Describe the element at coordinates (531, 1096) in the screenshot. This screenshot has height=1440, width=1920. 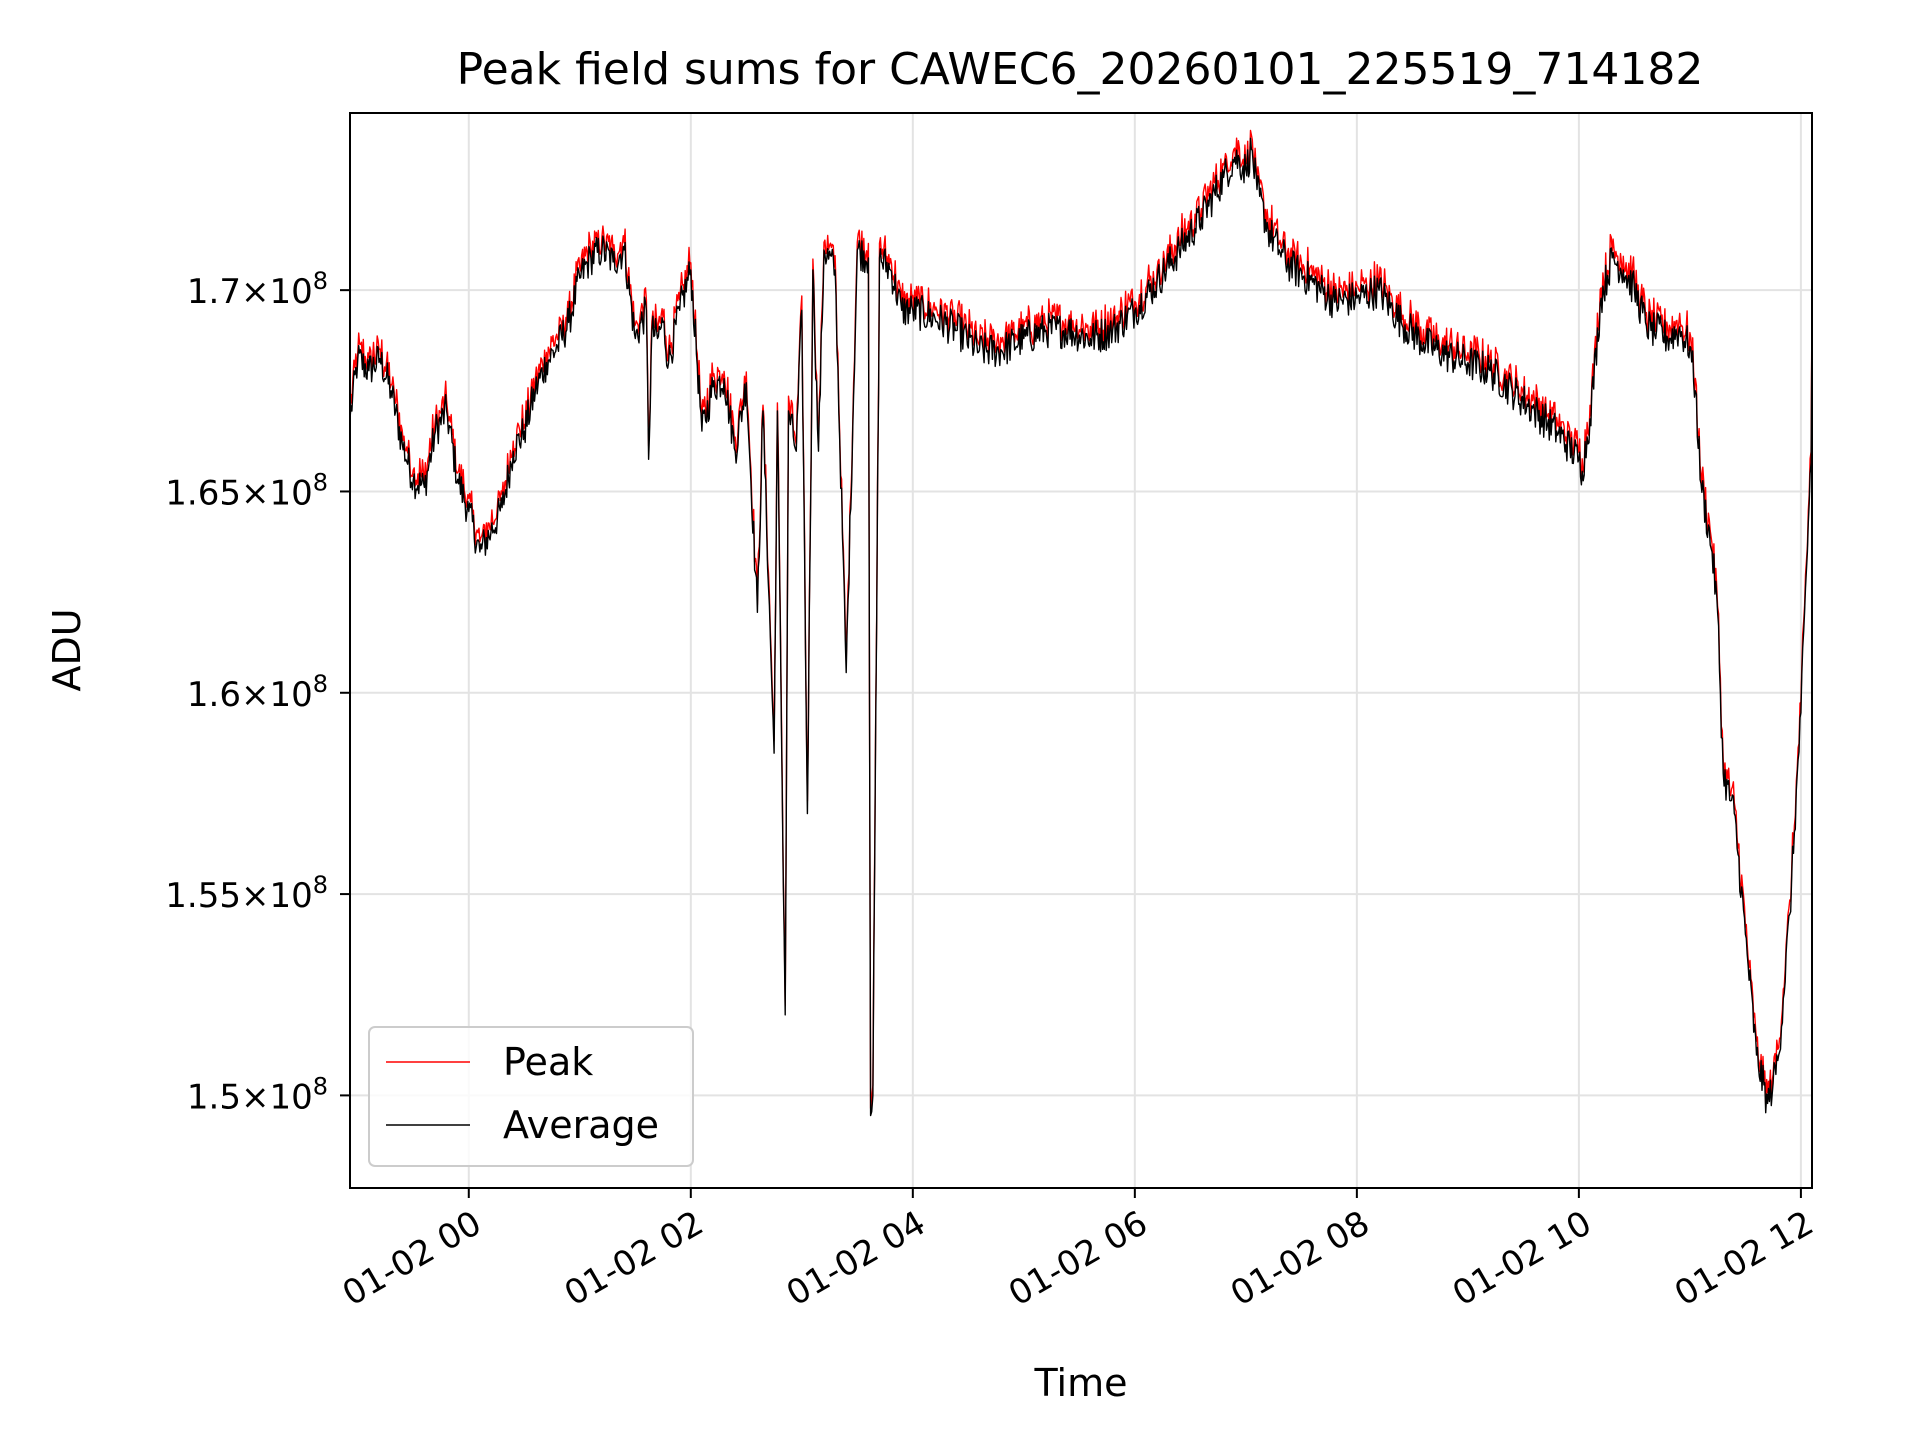
I see `legend: Peak Average` at that location.